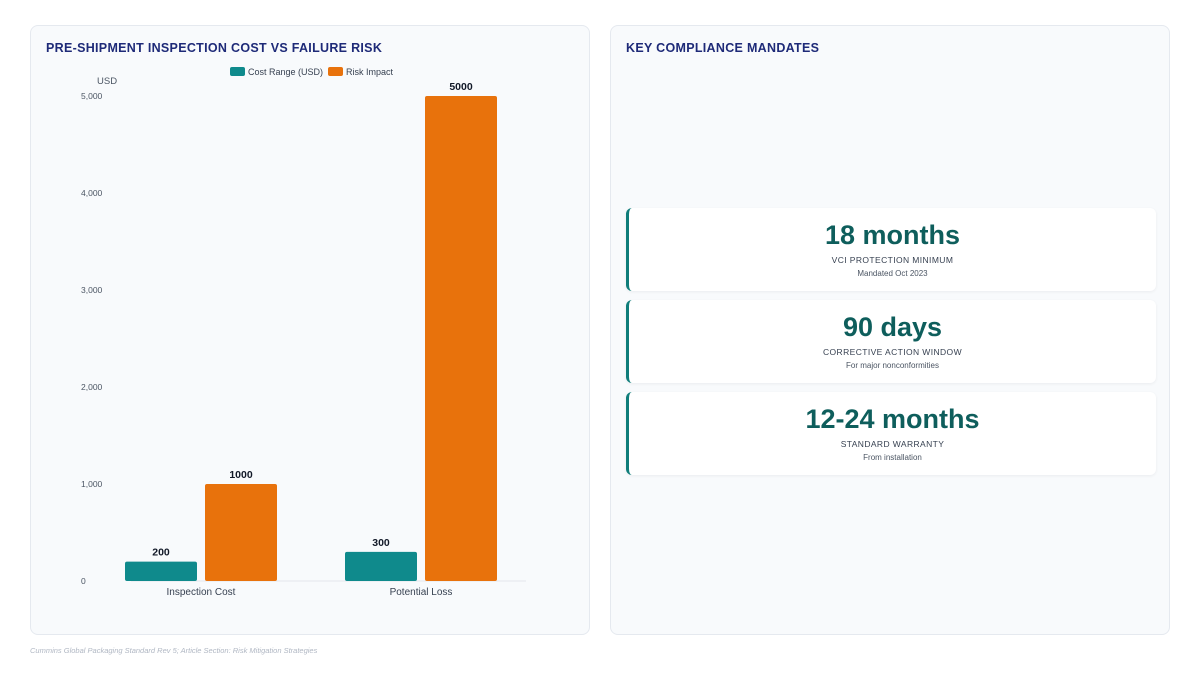 Image resolution: width=1200 pixels, height=675 pixels. Describe the element at coordinates (892, 457) in the screenshot. I see `mandate-note: From installation` at that location.